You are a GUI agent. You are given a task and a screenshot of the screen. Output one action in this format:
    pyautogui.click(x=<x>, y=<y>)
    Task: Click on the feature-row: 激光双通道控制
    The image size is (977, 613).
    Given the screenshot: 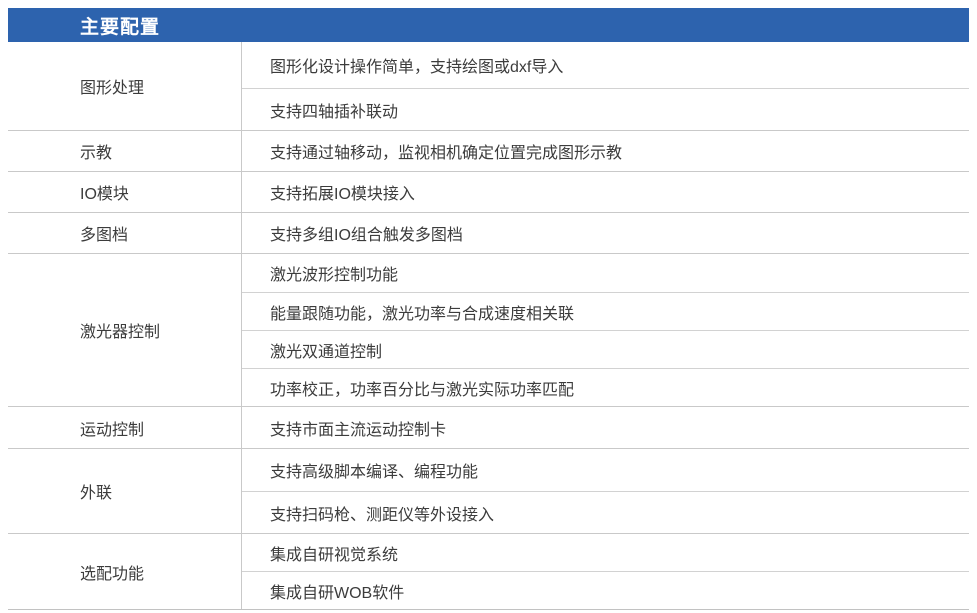 What is the action you would take?
    pyautogui.click(x=605, y=349)
    